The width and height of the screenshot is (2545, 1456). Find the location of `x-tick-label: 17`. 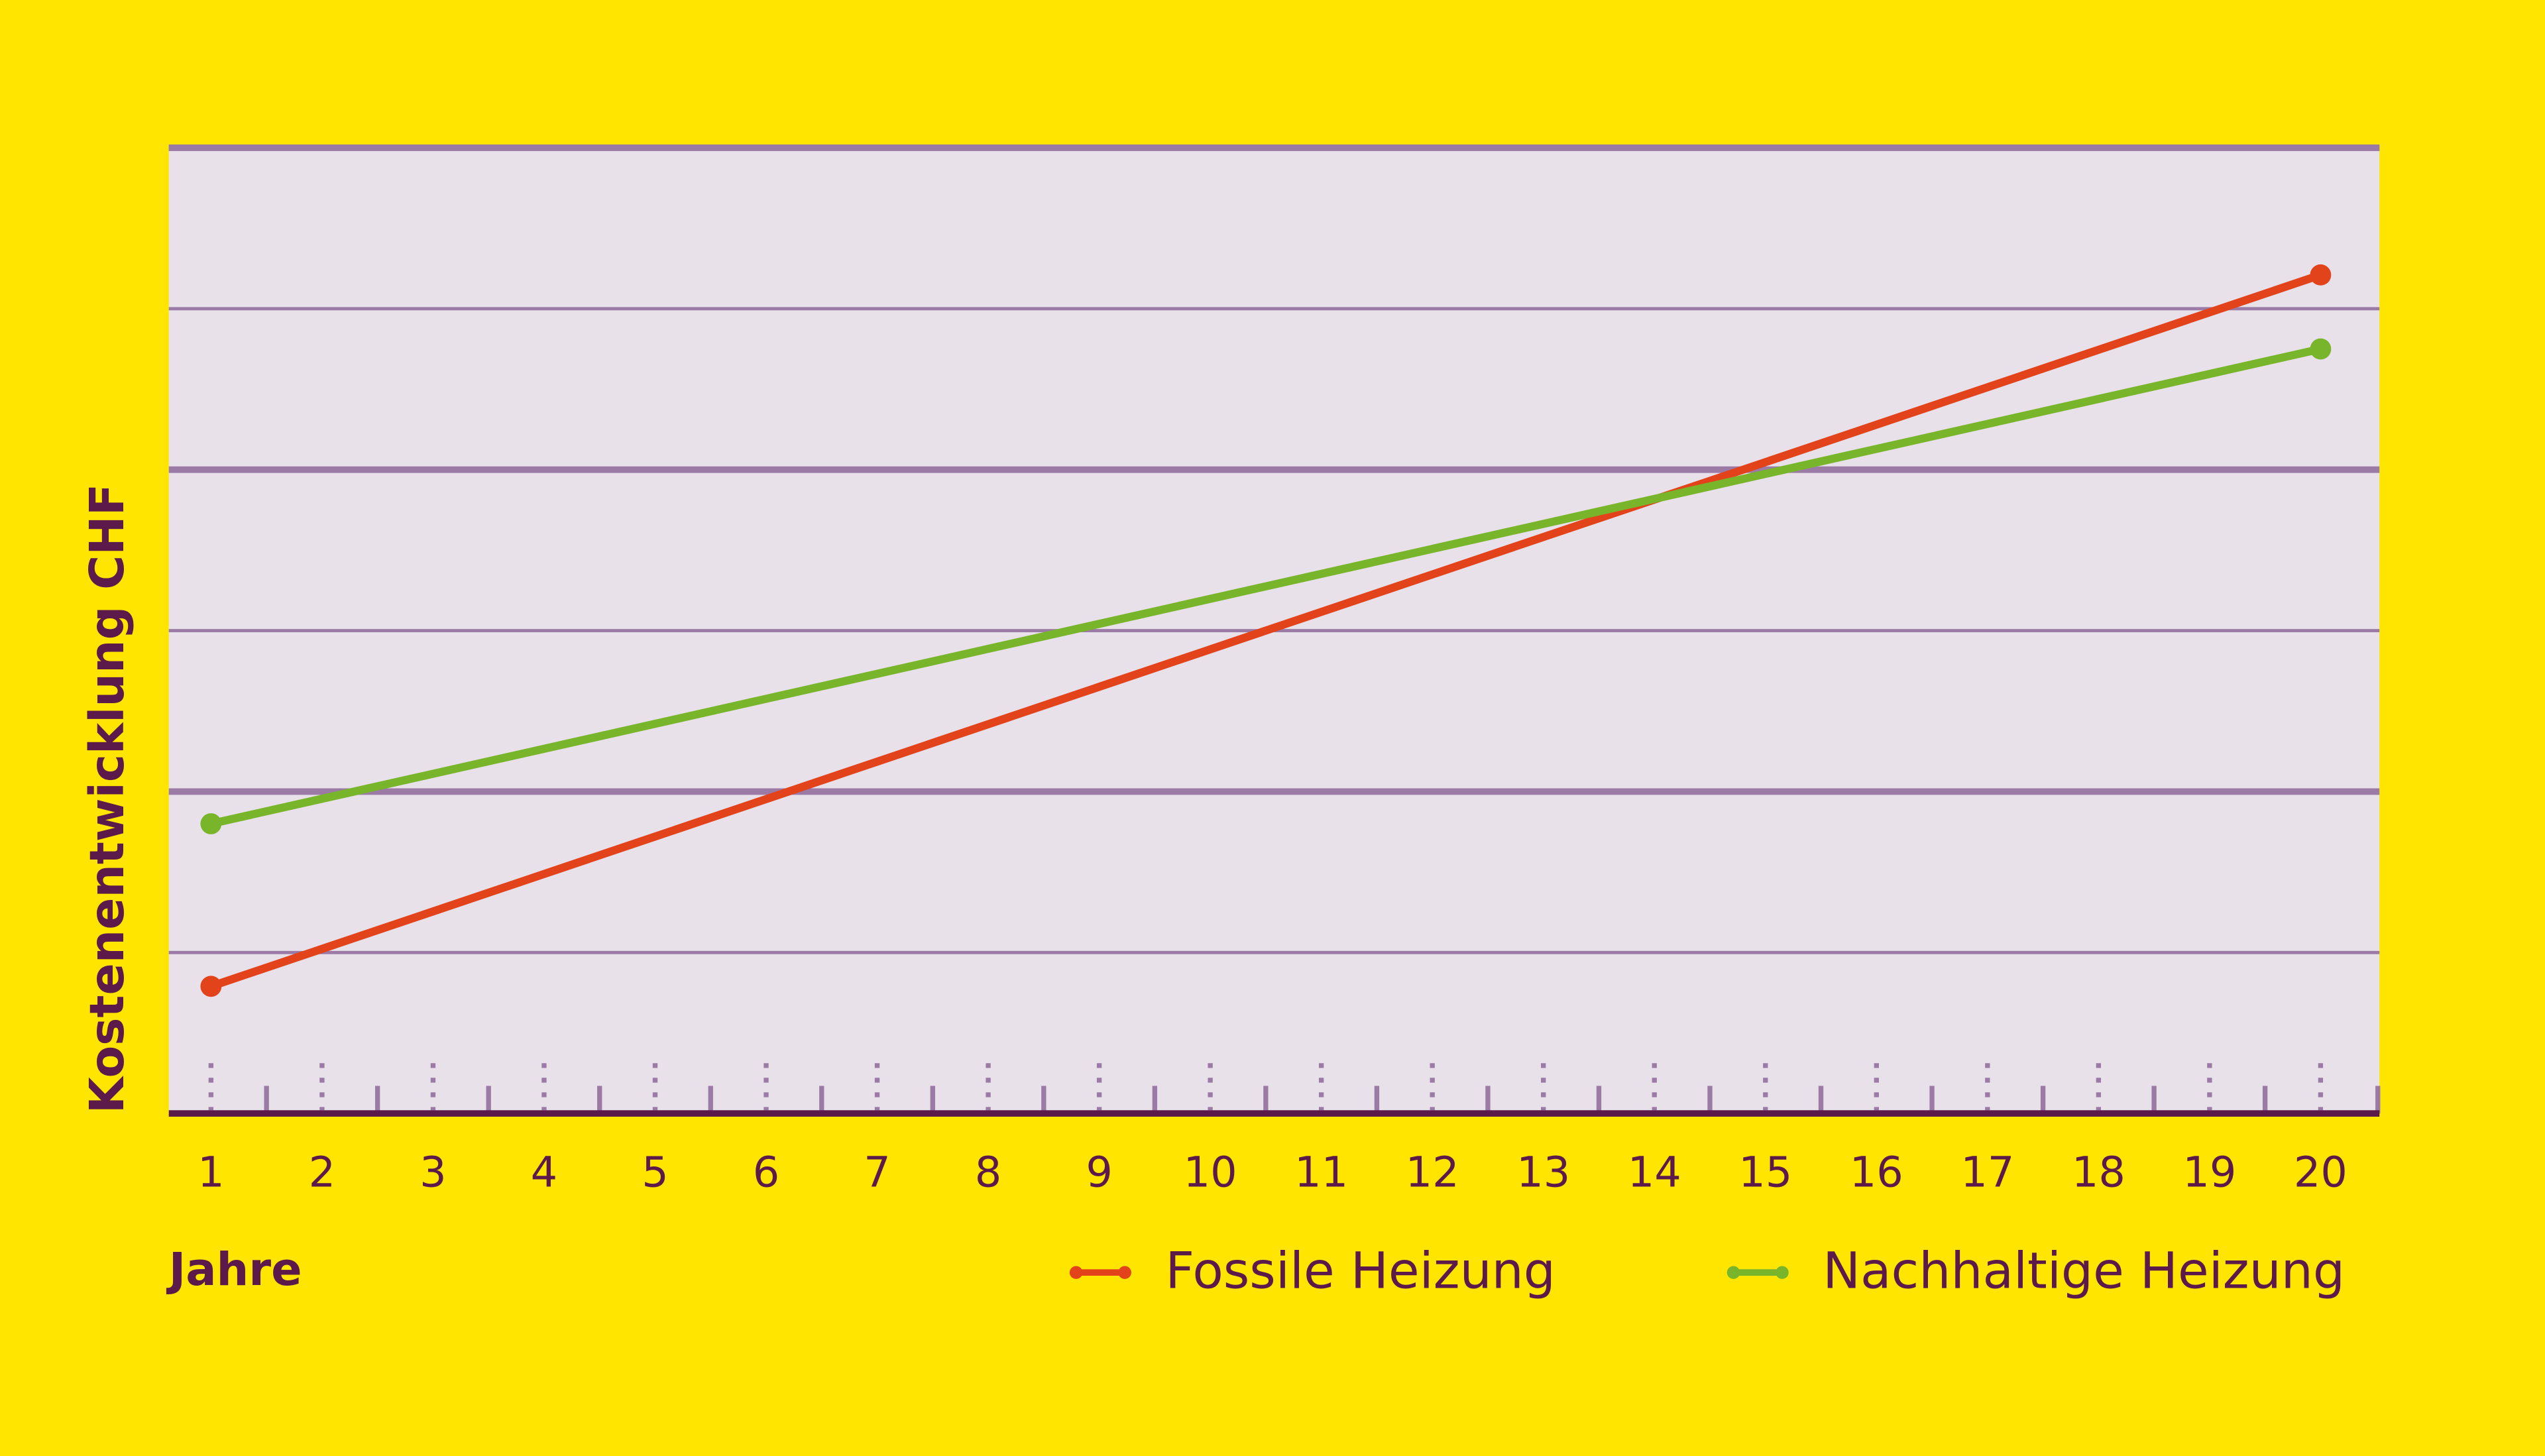

x-tick-label: 17 is located at coordinates (1987, 1173).